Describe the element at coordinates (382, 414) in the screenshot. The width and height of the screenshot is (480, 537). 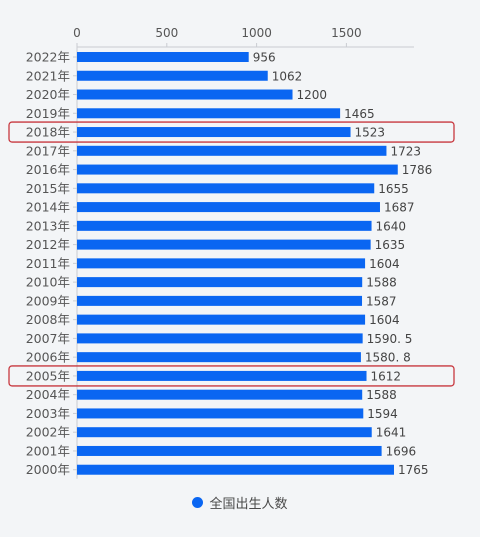
I see `data-label: 1594` at that location.